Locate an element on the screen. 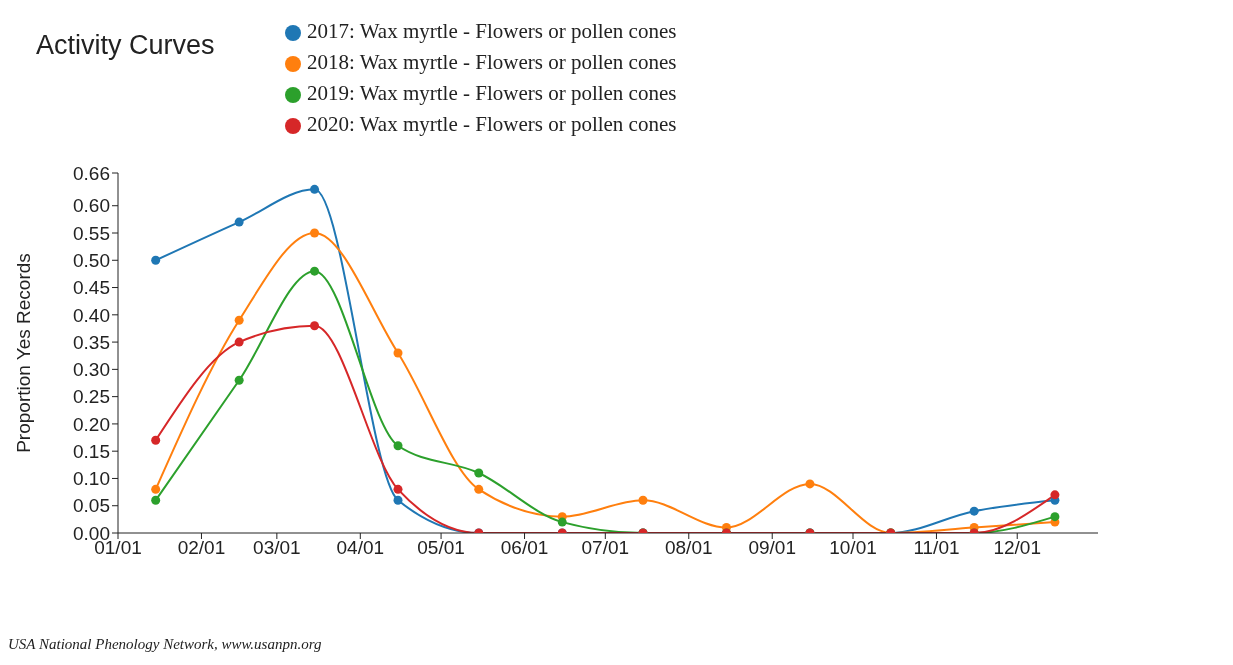  y-tick-label: 0.10 is located at coordinates (91, 479).